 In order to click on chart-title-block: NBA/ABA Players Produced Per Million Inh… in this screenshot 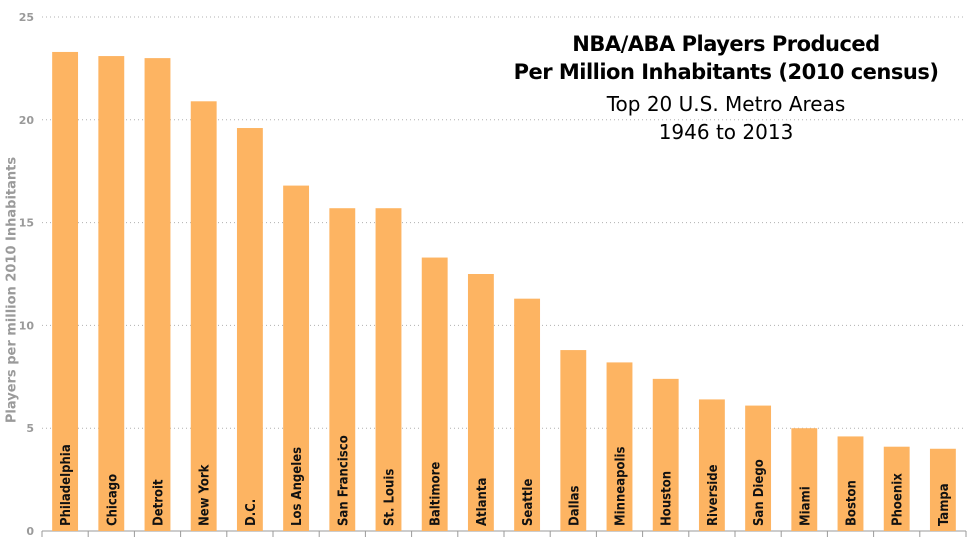, I will do `click(726, 88)`.